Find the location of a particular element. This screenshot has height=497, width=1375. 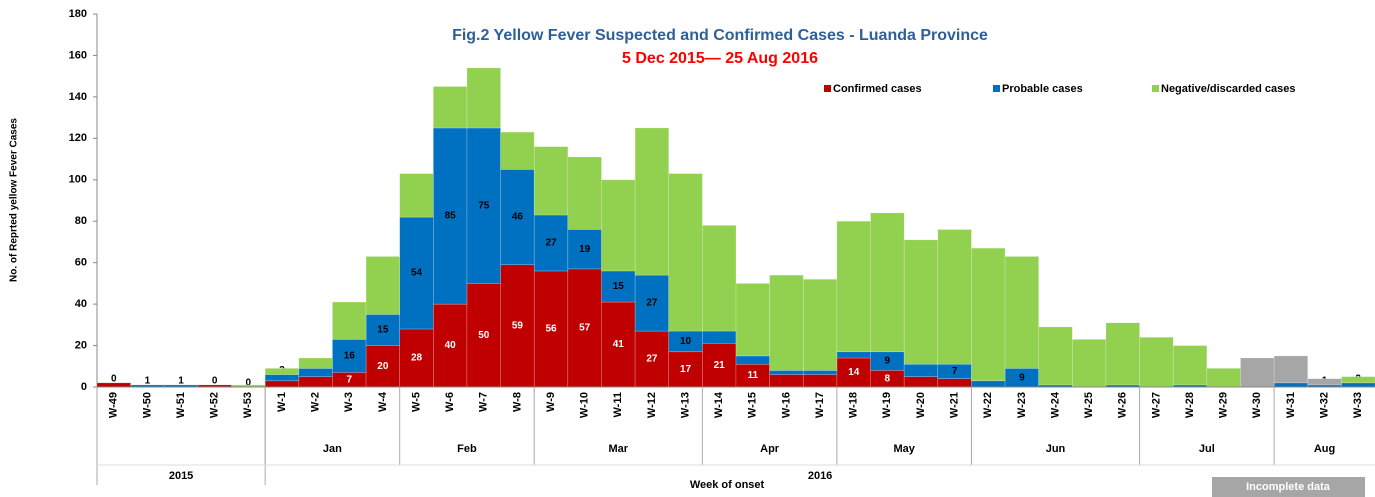

x-tick-label: W-4 is located at coordinates (383, 401).